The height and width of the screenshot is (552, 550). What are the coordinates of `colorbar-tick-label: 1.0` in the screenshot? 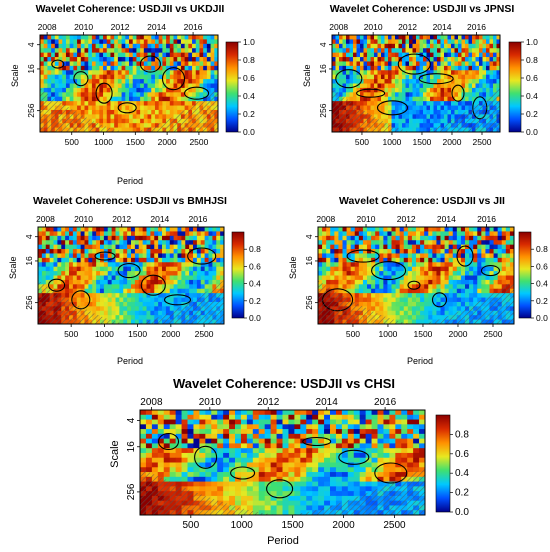 It's located at (532, 42).